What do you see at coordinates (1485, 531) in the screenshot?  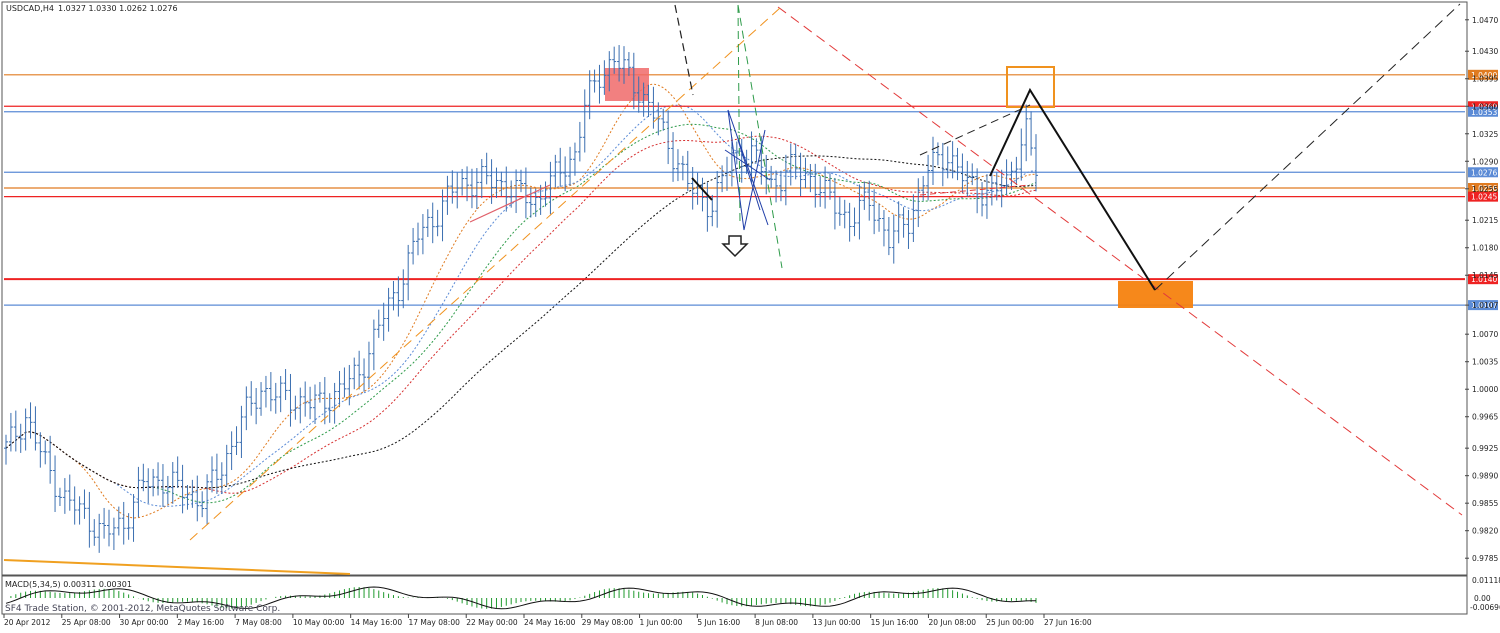 I see `y-tick-label: 0.9820` at bounding box center [1485, 531].